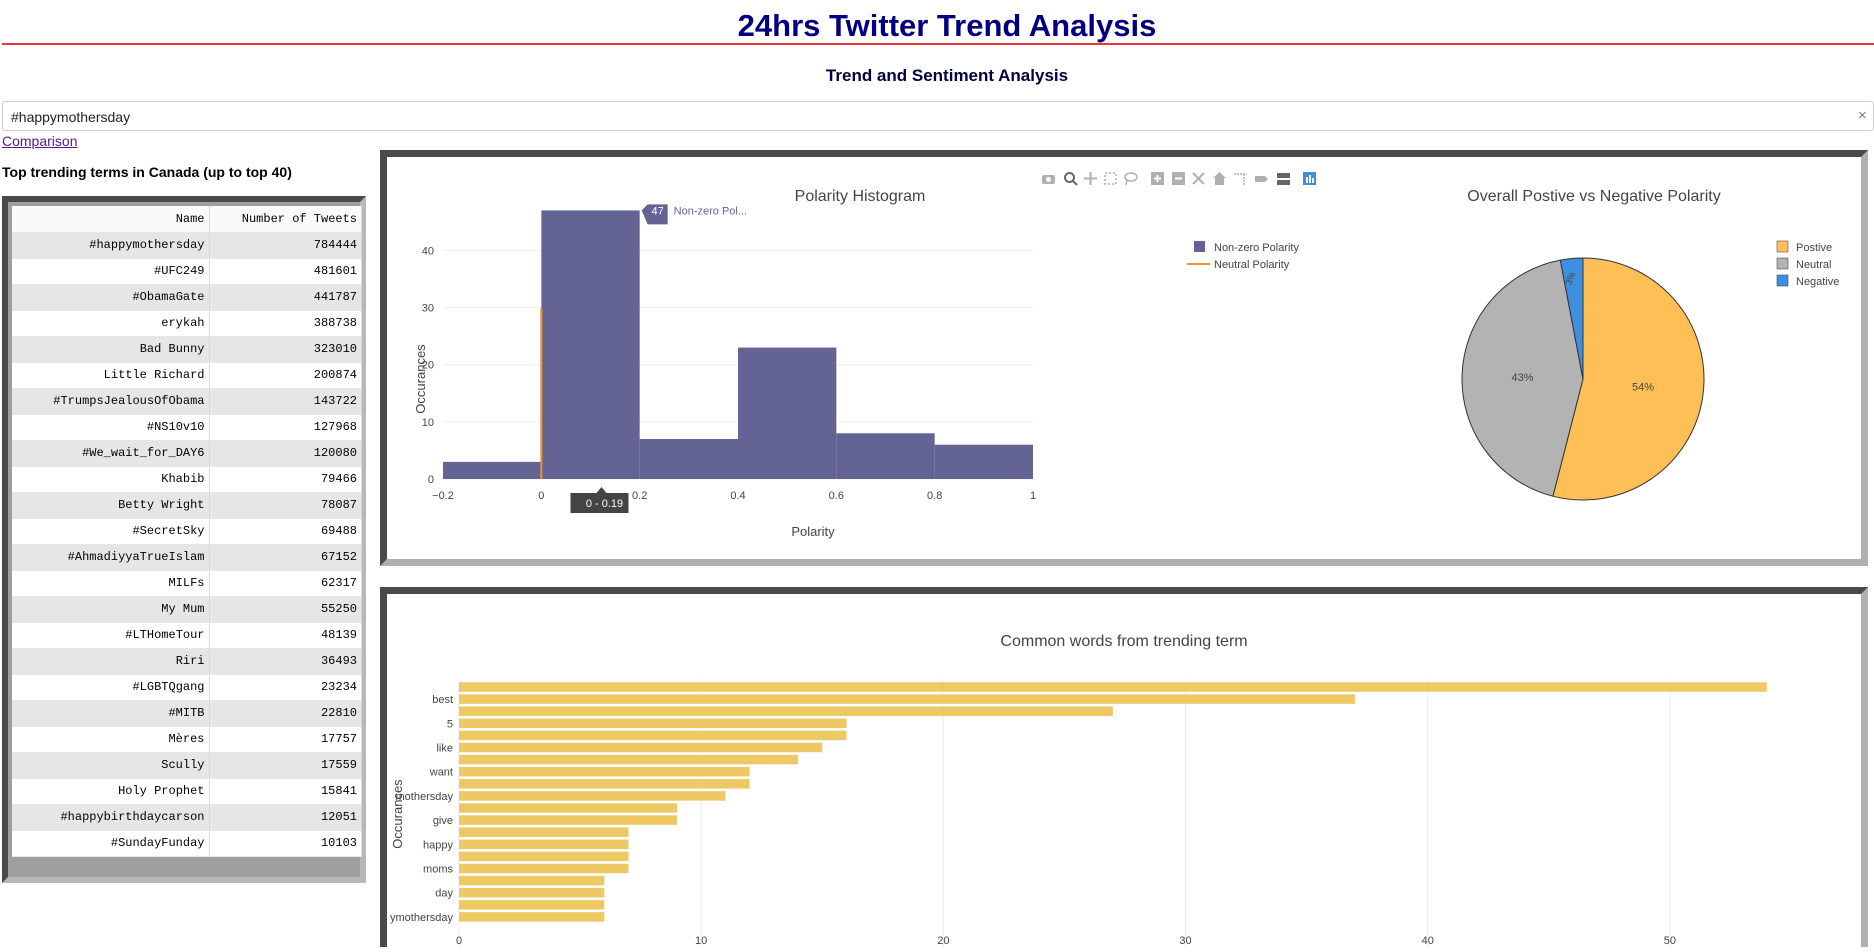  Describe the element at coordinates (813, 531) in the screenshot. I see `histogram-x-axis-label: Polarity` at that location.